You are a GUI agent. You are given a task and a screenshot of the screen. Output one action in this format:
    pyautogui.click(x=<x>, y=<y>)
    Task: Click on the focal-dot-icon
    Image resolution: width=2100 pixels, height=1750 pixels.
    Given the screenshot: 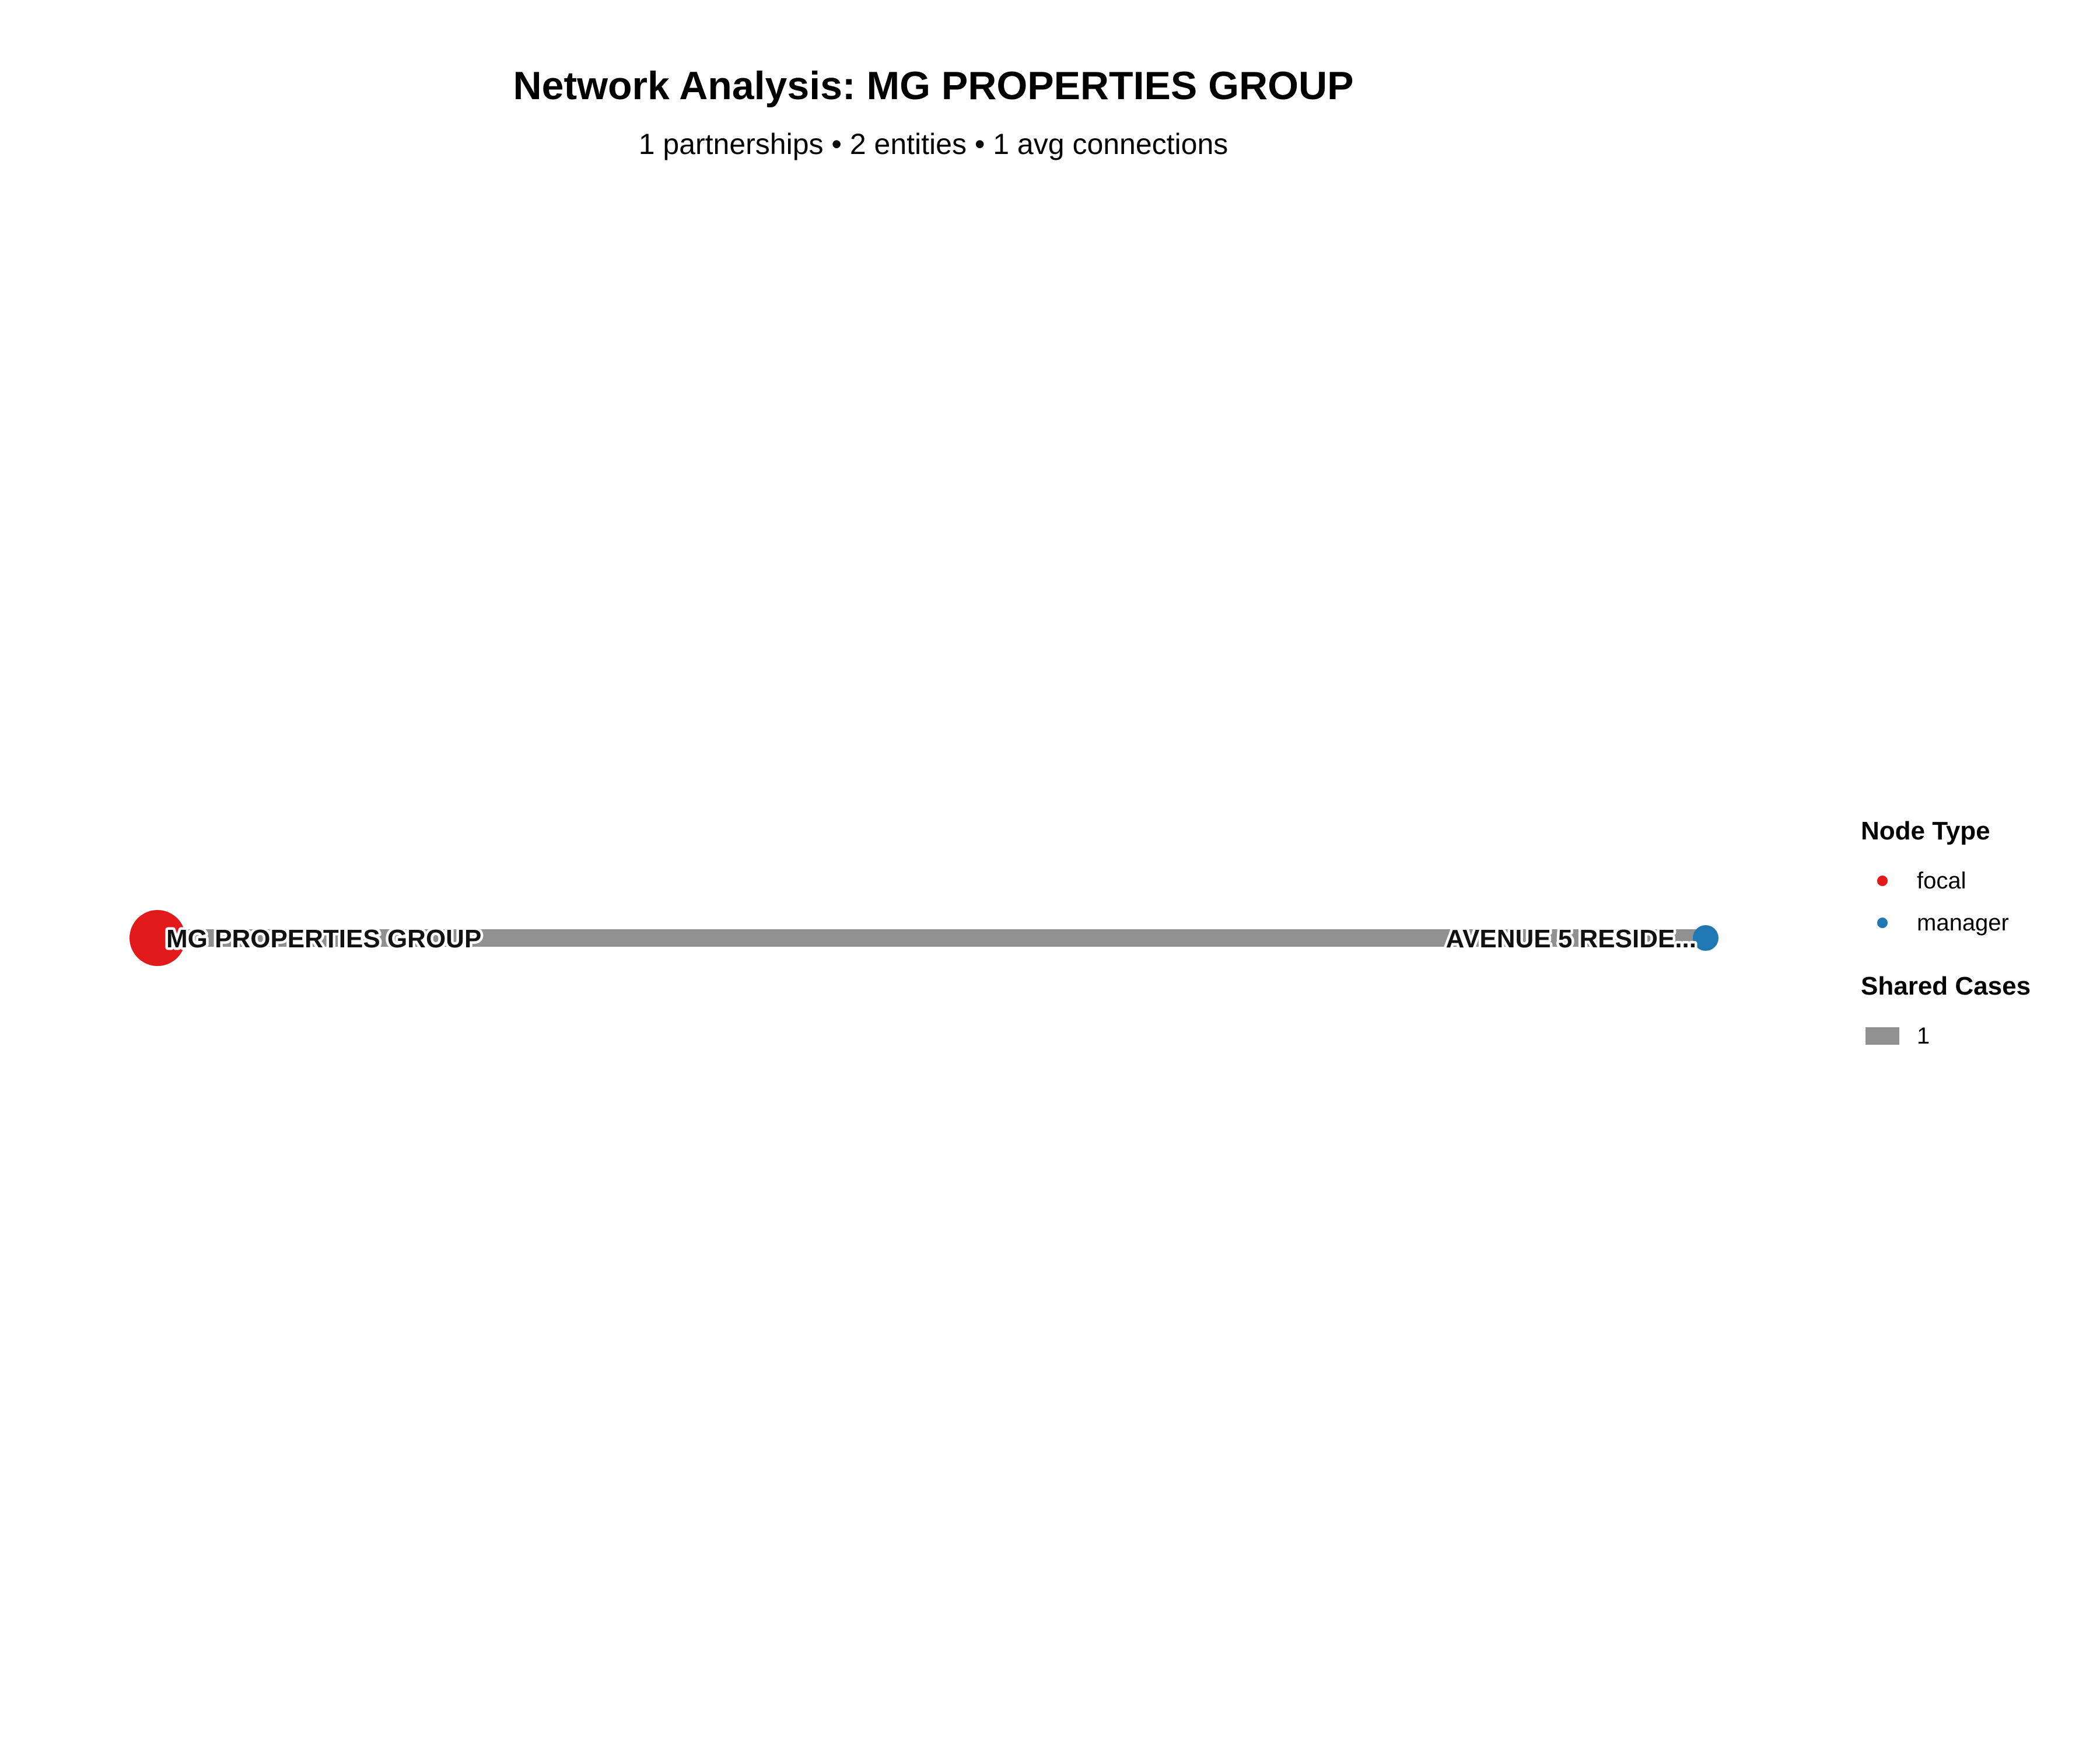 What is the action you would take?
    pyautogui.click(x=1882, y=881)
    